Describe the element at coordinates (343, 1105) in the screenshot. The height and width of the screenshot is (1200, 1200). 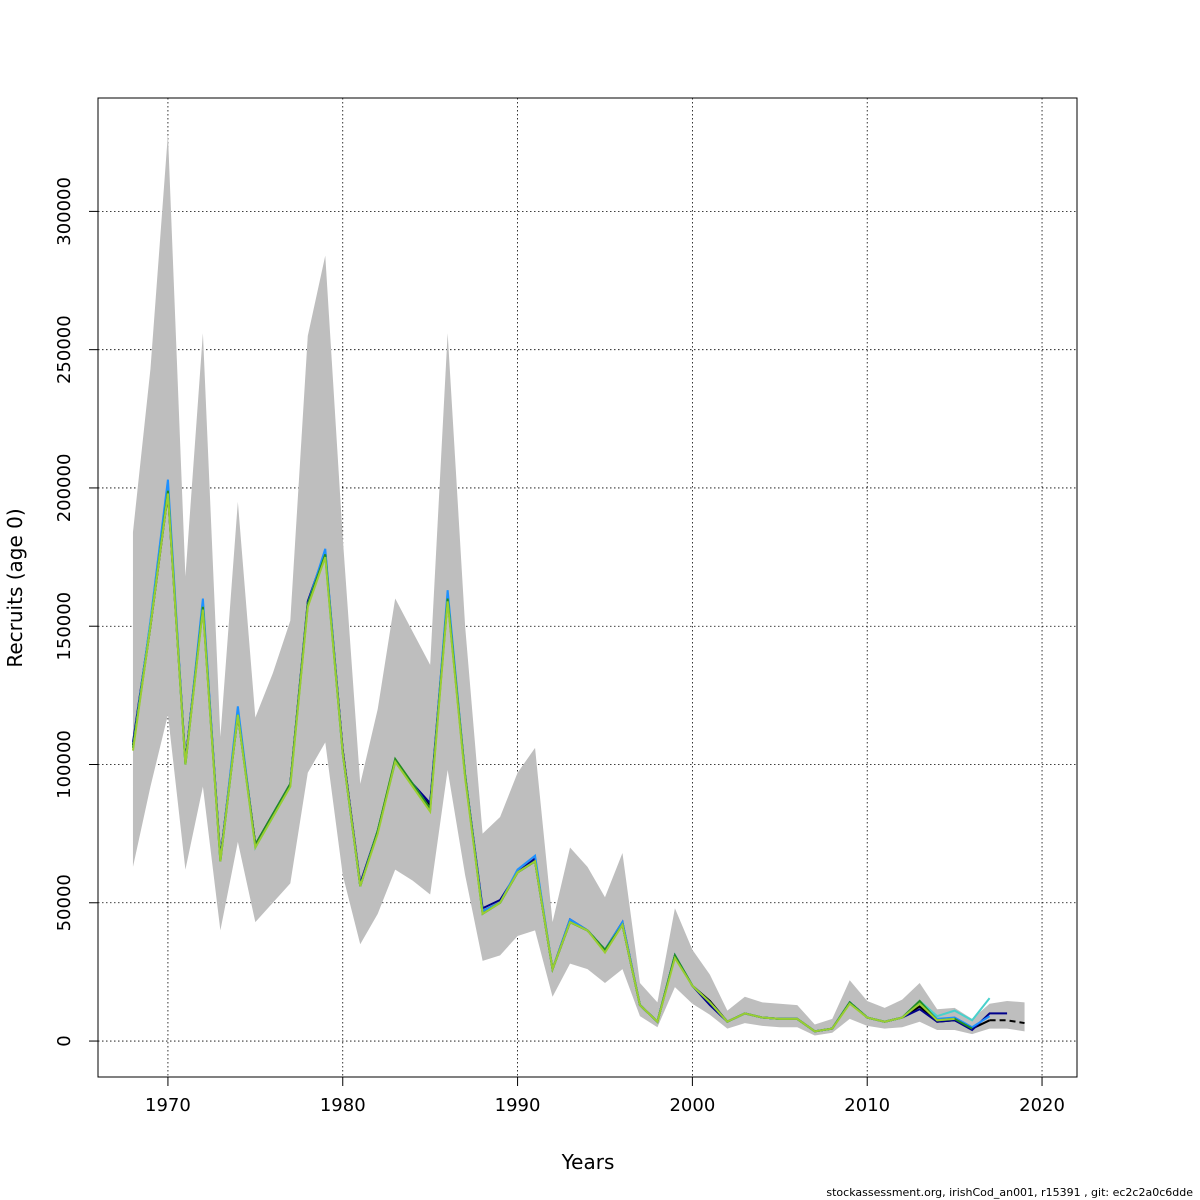
I see `x-tick-label: 1980` at that location.